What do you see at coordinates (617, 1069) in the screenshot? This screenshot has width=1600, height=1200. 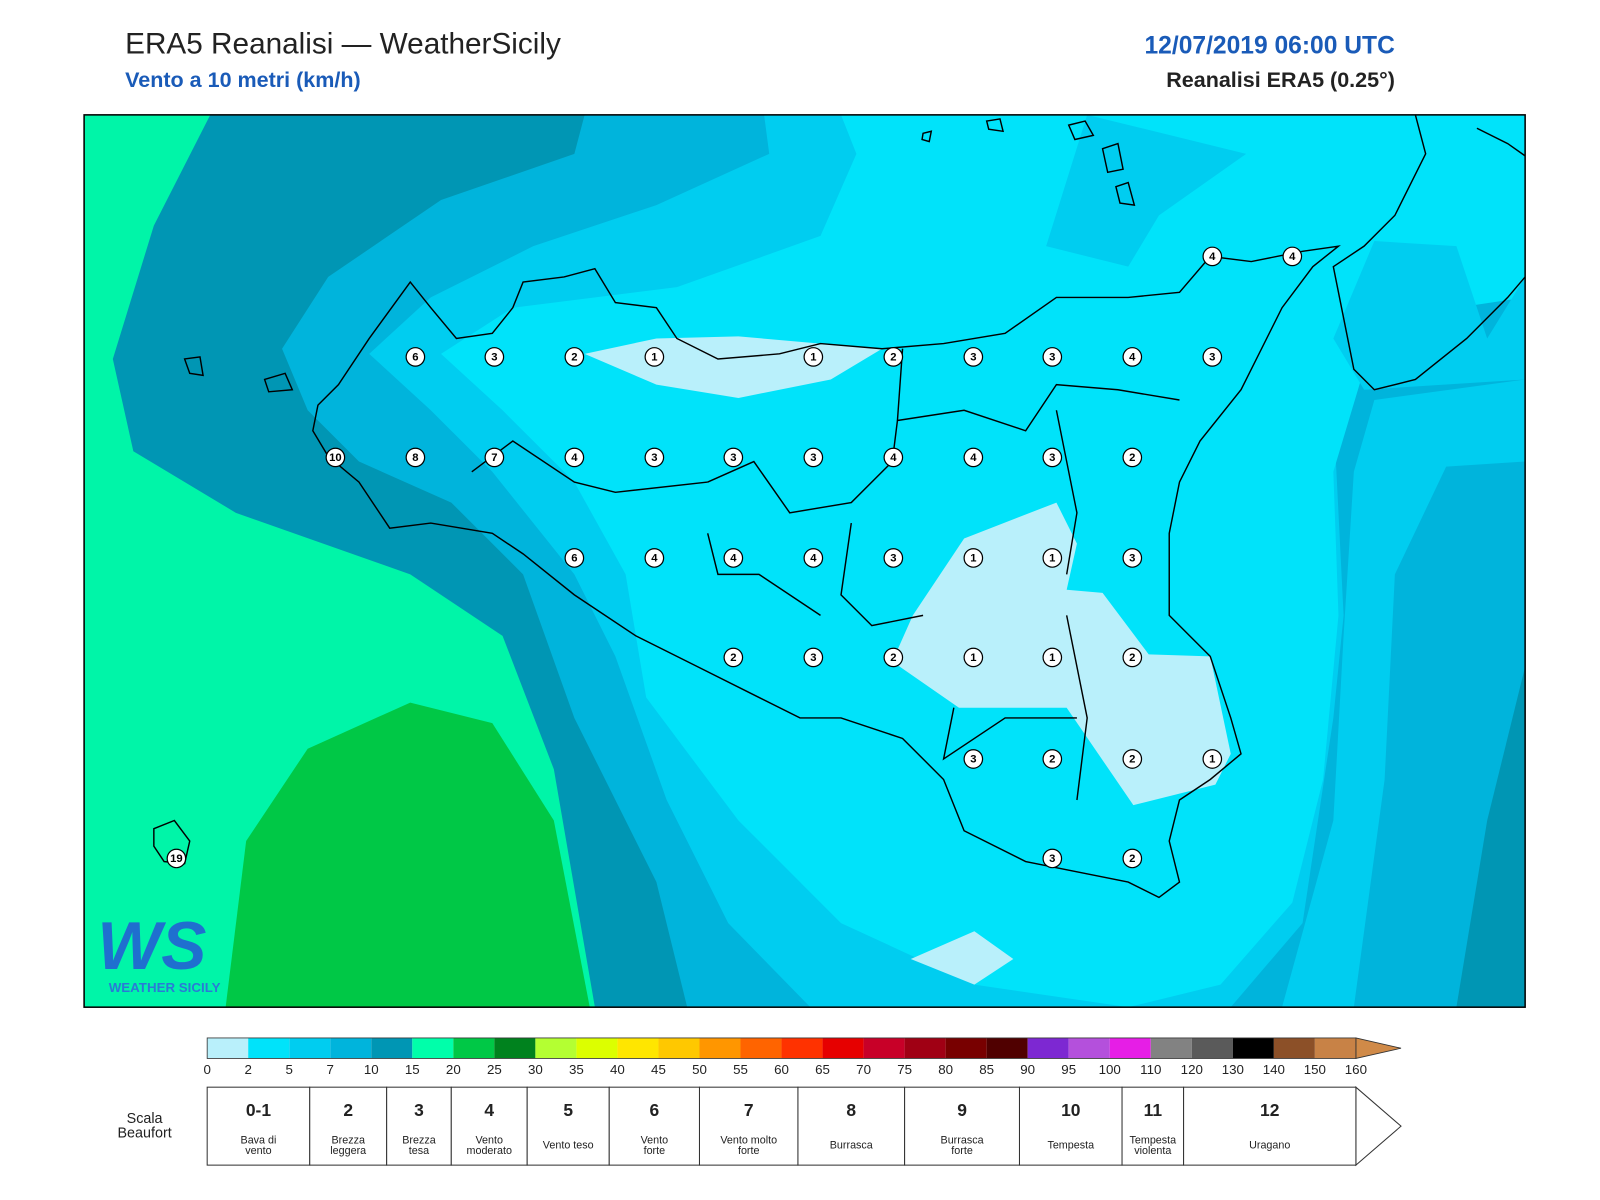 I see `legend-tick-label: 40` at bounding box center [617, 1069].